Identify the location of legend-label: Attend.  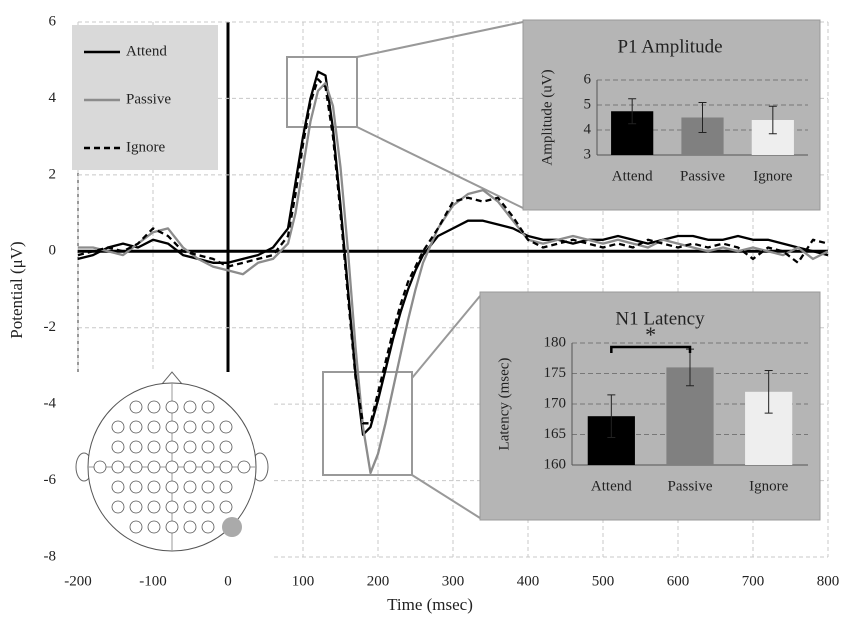
(146, 51).